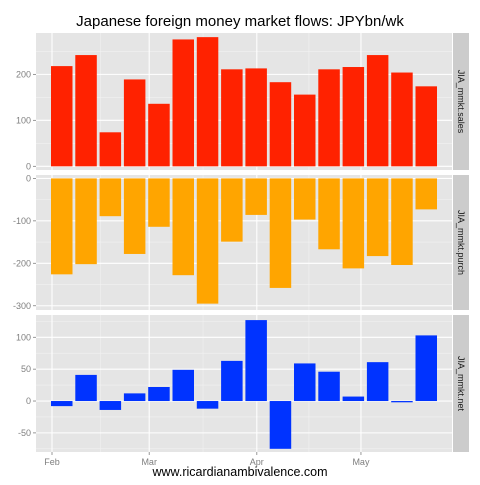  I want to click on strip-label: JIA_mmkt.net, so click(461, 384).